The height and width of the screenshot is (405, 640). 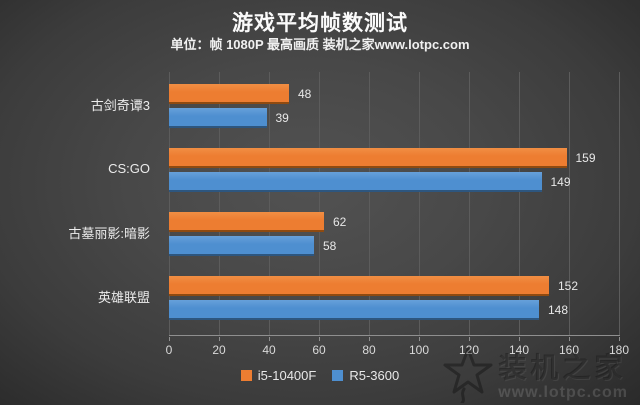 I want to click on tick-label: 160, so click(x=569, y=350).